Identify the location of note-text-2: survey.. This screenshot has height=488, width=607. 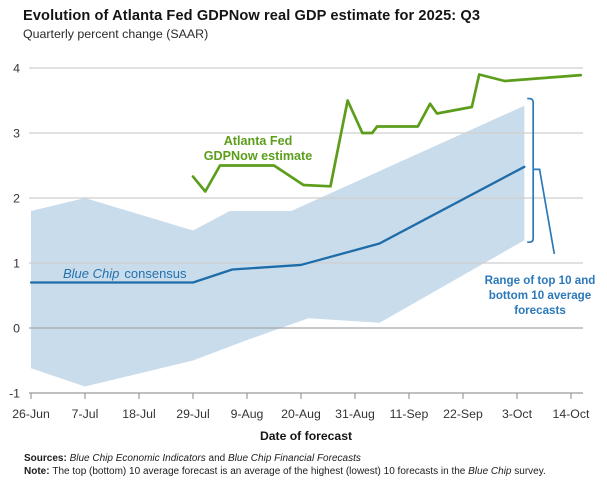
(528, 471).